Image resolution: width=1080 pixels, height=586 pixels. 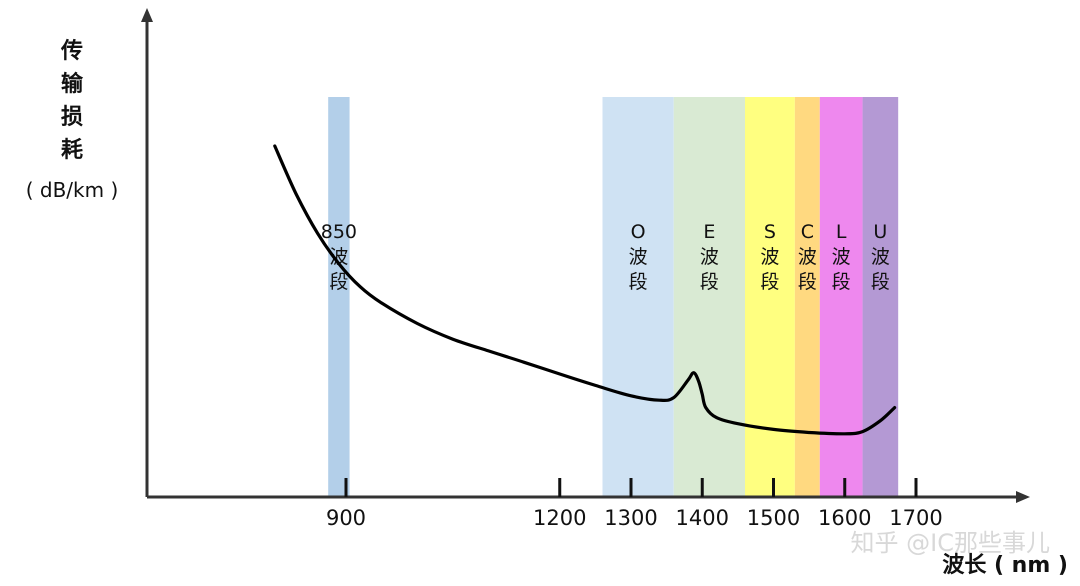 What do you see at coordinates (147, 15) in the screenshot?
I see `y-axis-arrow` at bounding box center [147, 15].